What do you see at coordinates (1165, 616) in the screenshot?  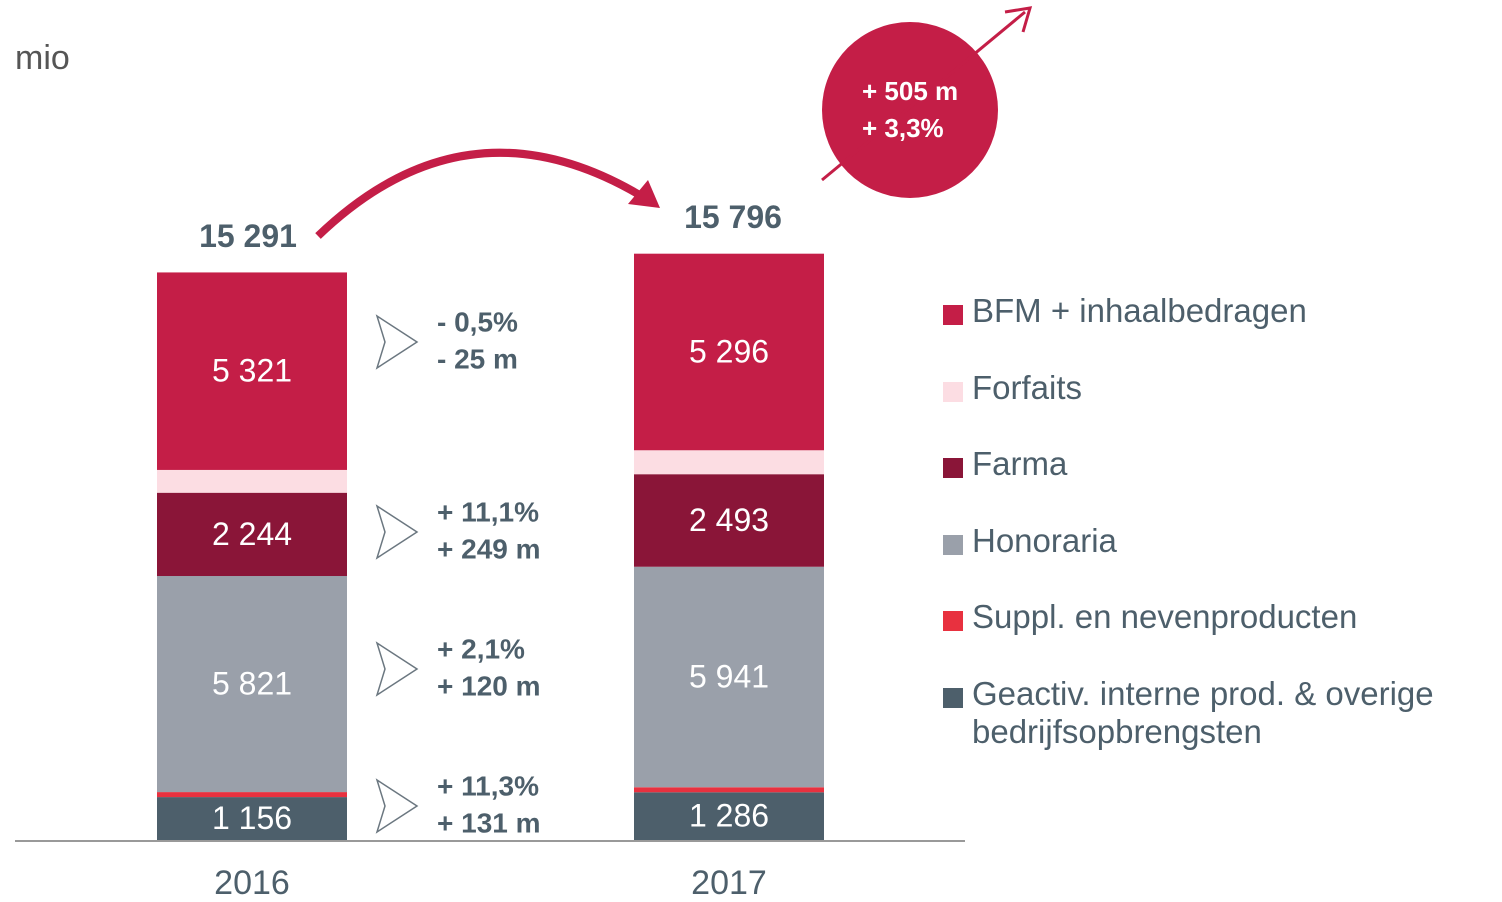 I see `legend-label: Suppl. en nevenproducten` at bounding box center [1165, 616].